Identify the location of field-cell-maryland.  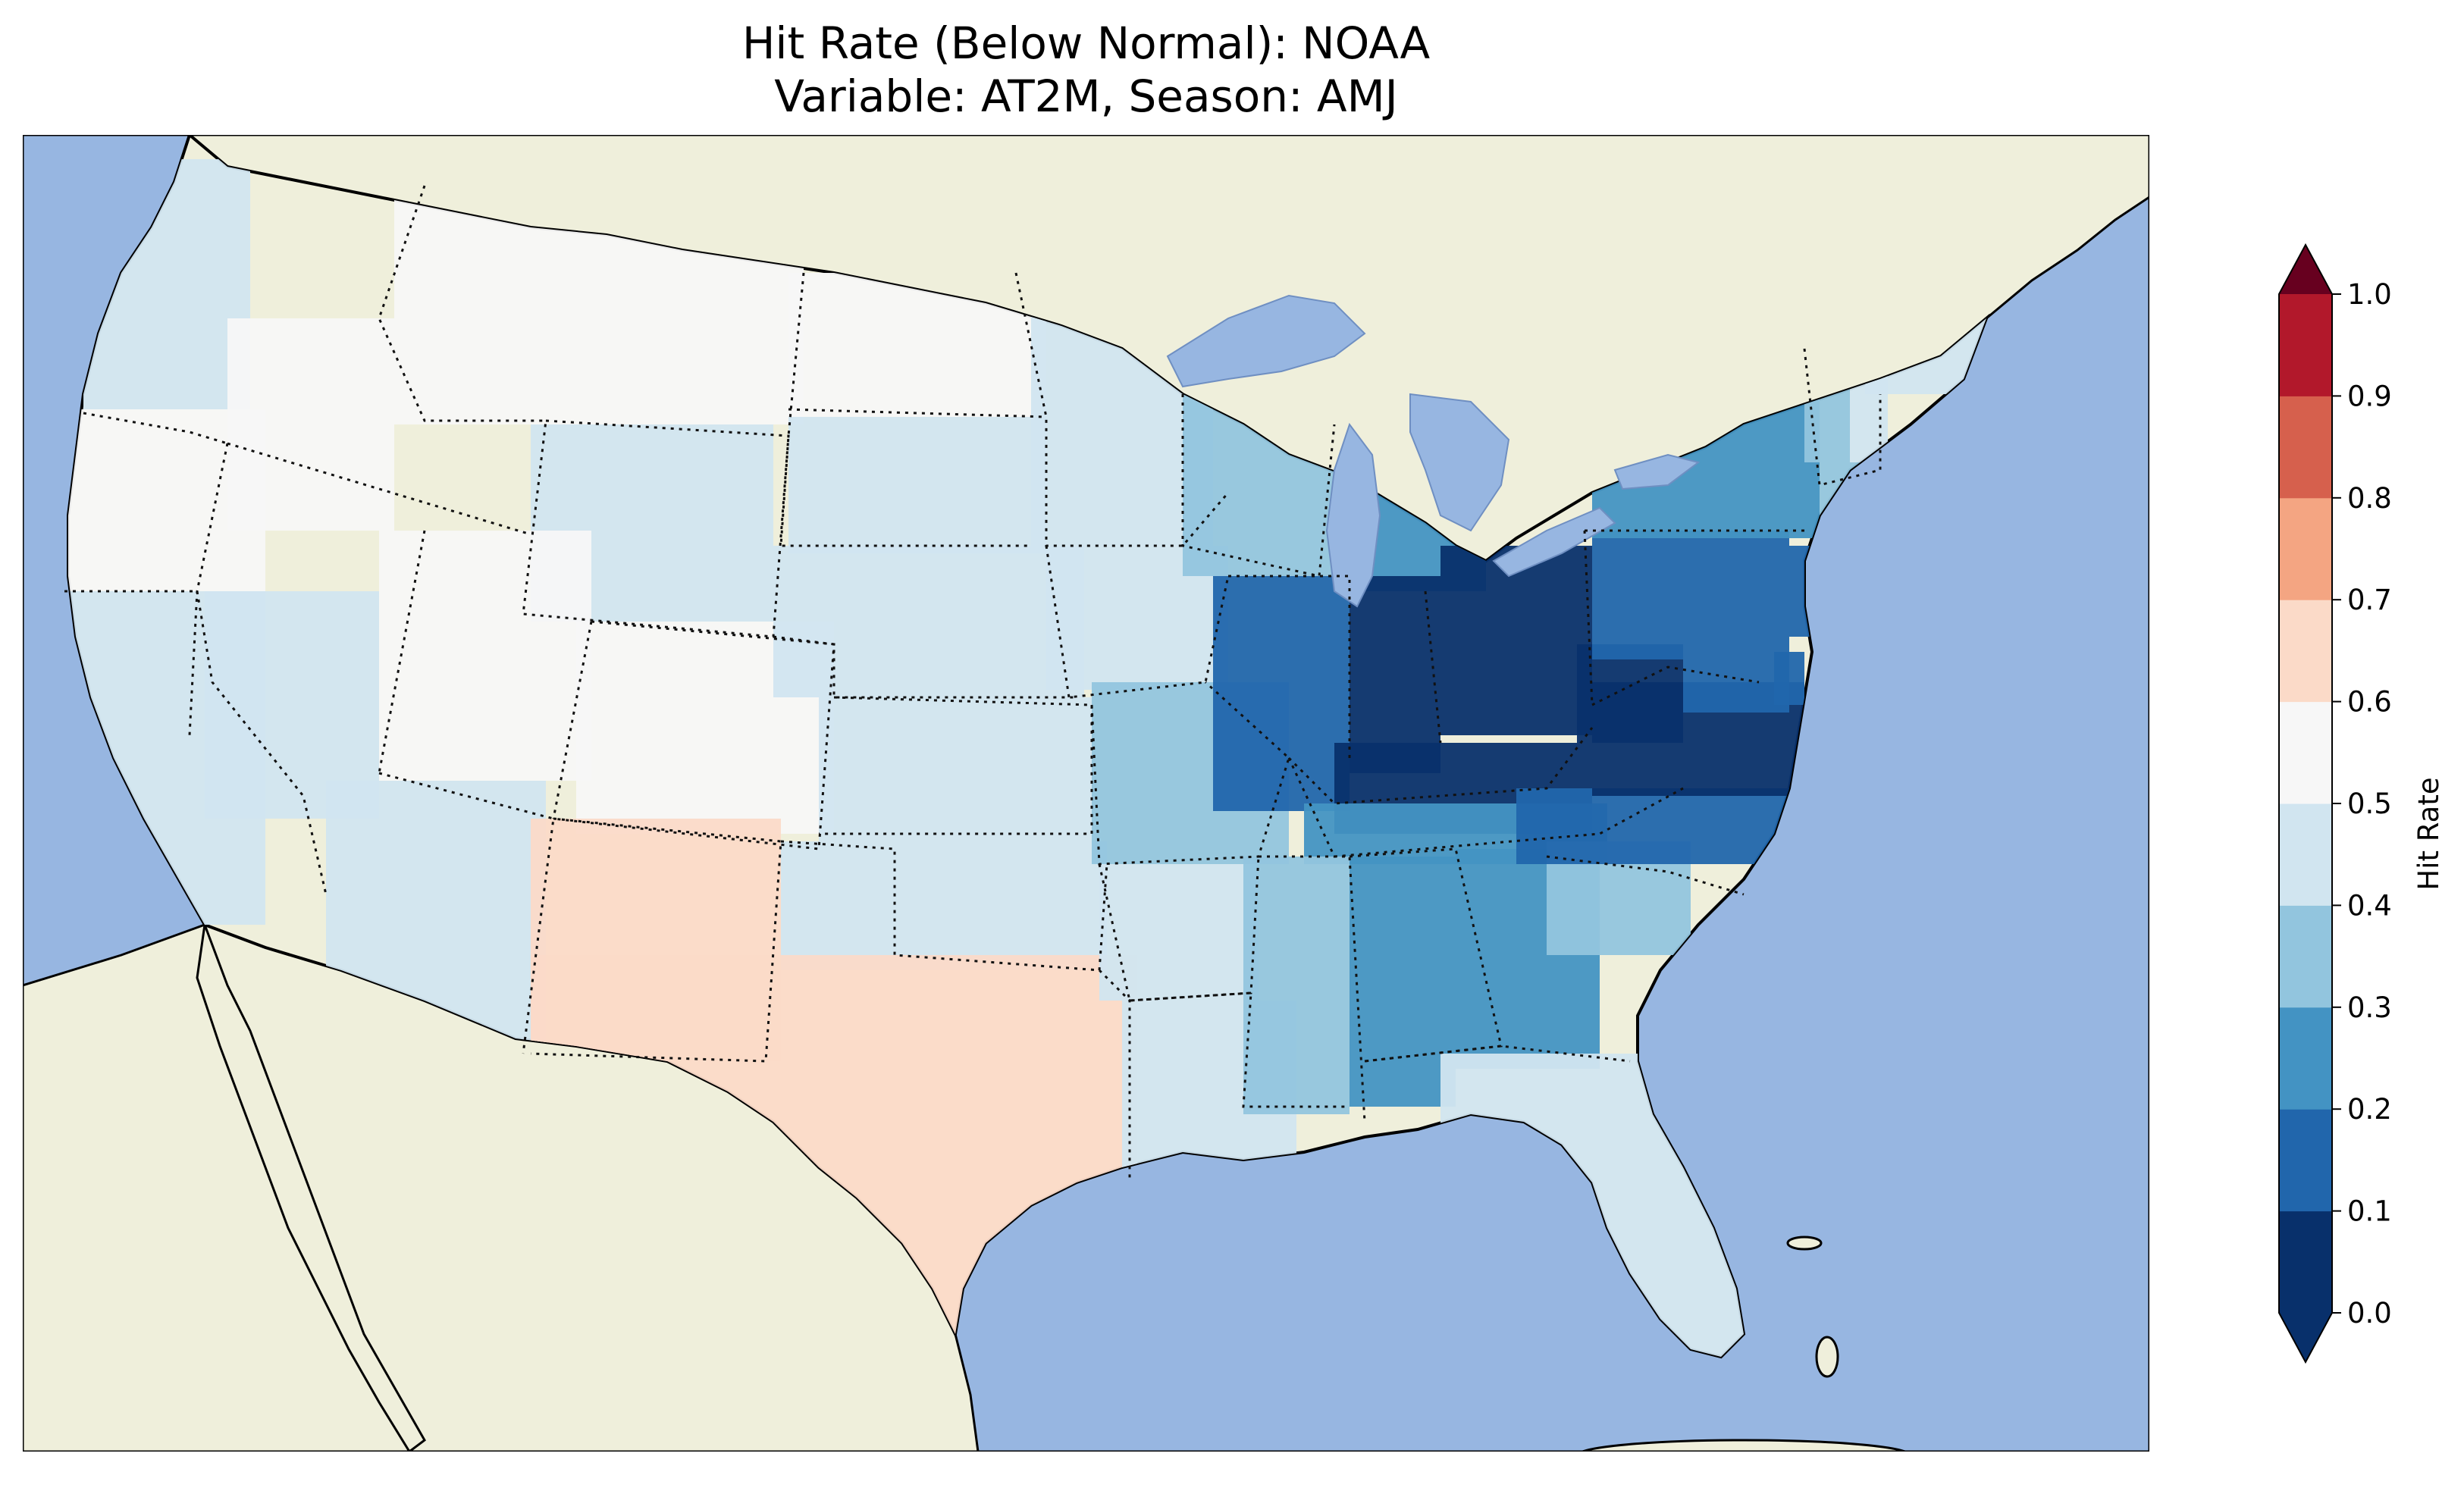
(1736, 686).